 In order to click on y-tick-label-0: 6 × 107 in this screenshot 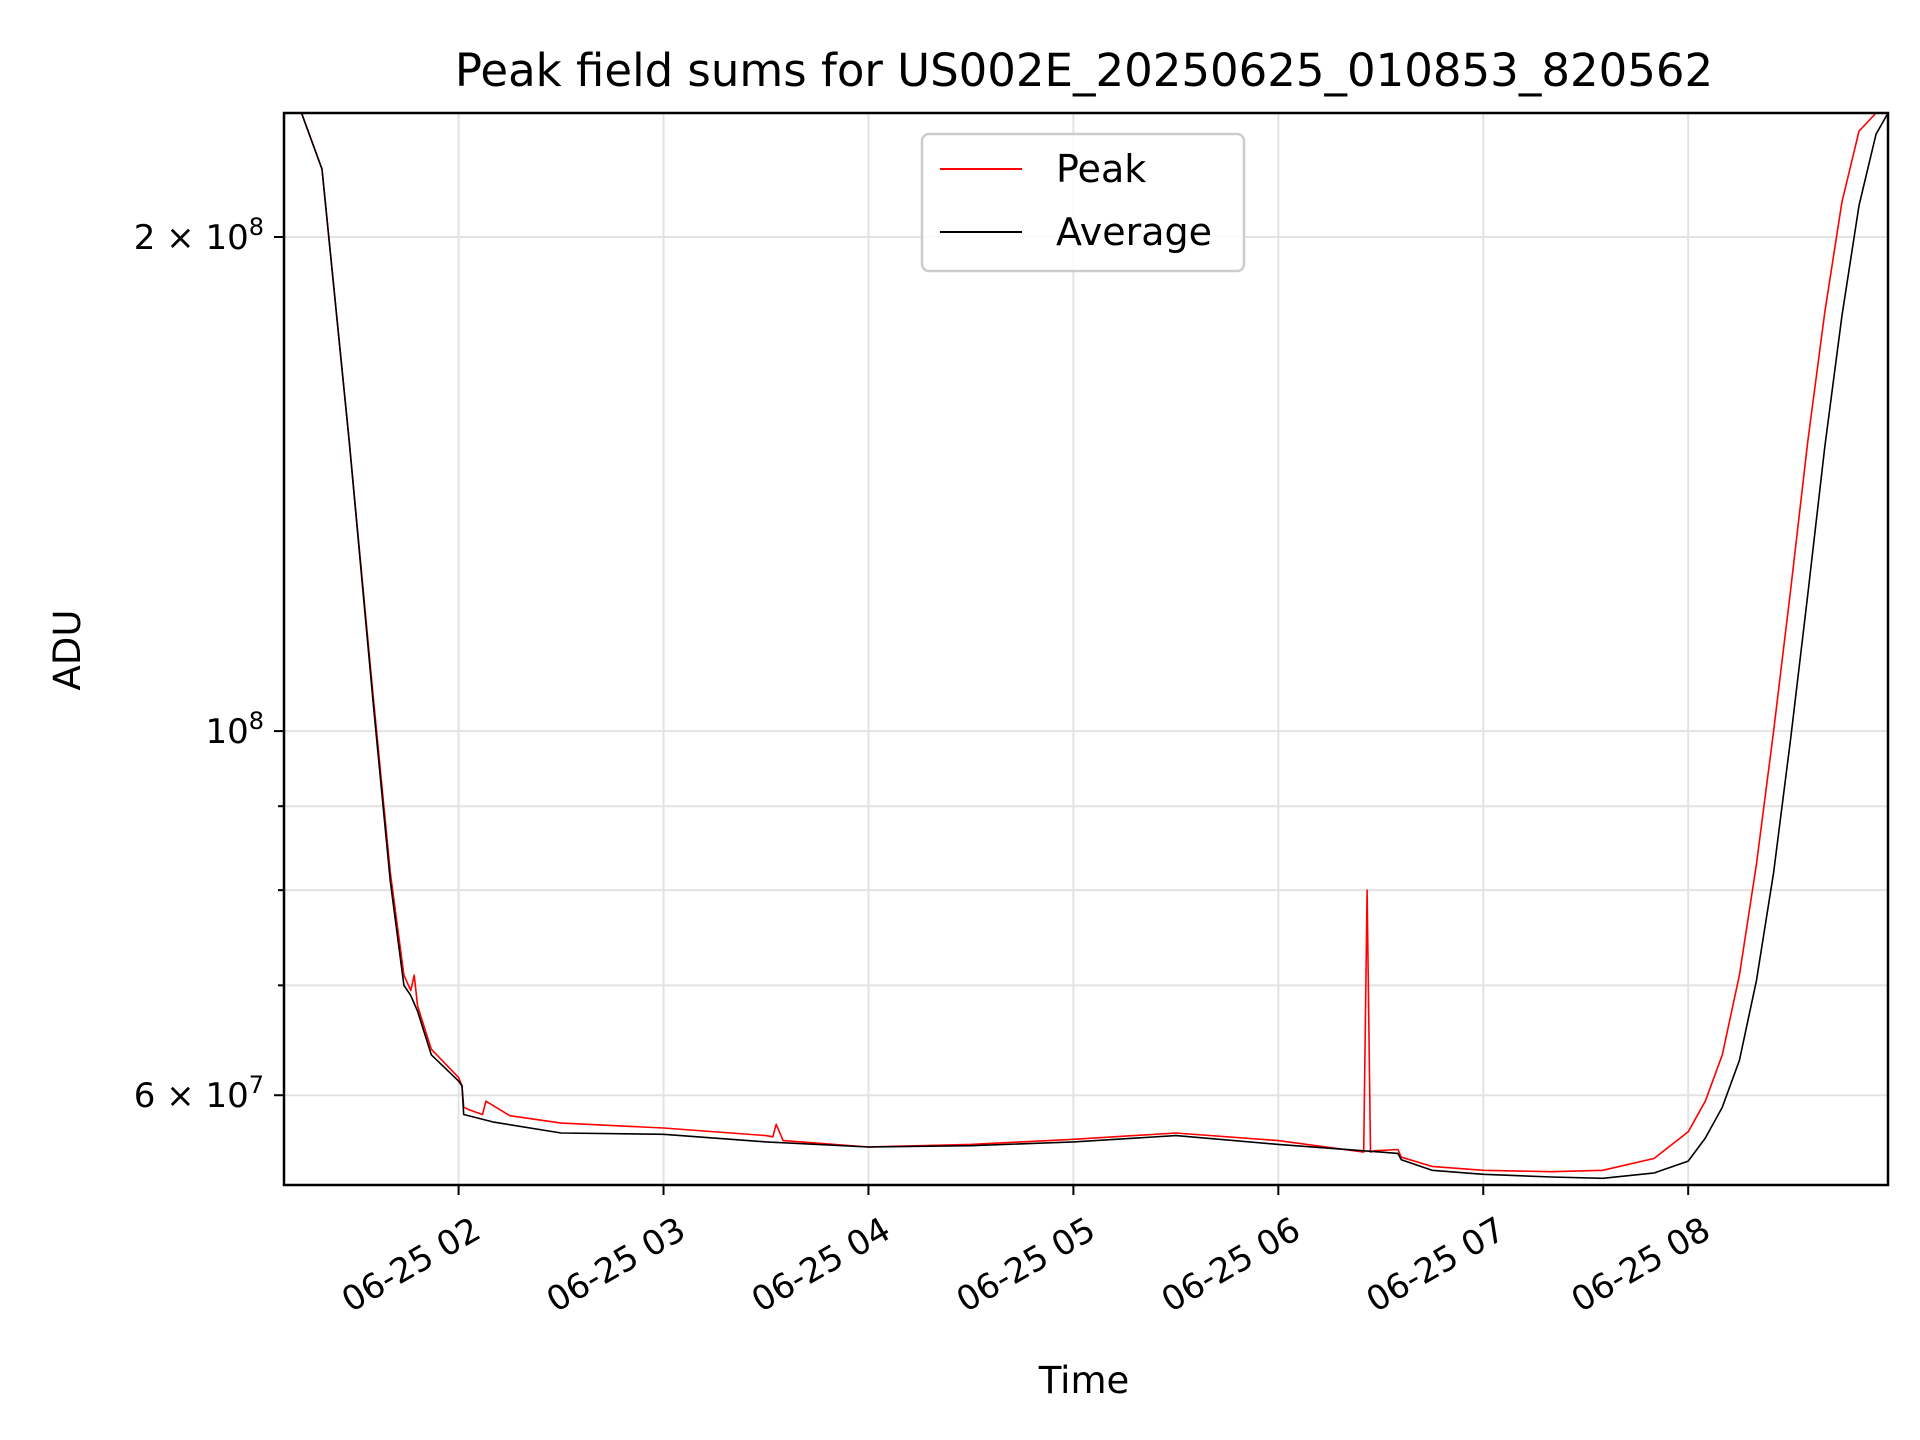, I will do `click(199, 1093)`.